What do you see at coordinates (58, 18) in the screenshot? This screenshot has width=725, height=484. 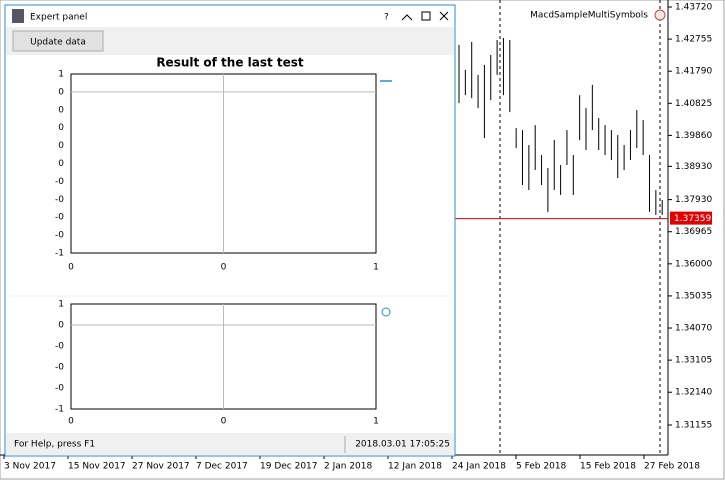 I see `window-title: Expert panel` at bounding box center [58, 18].